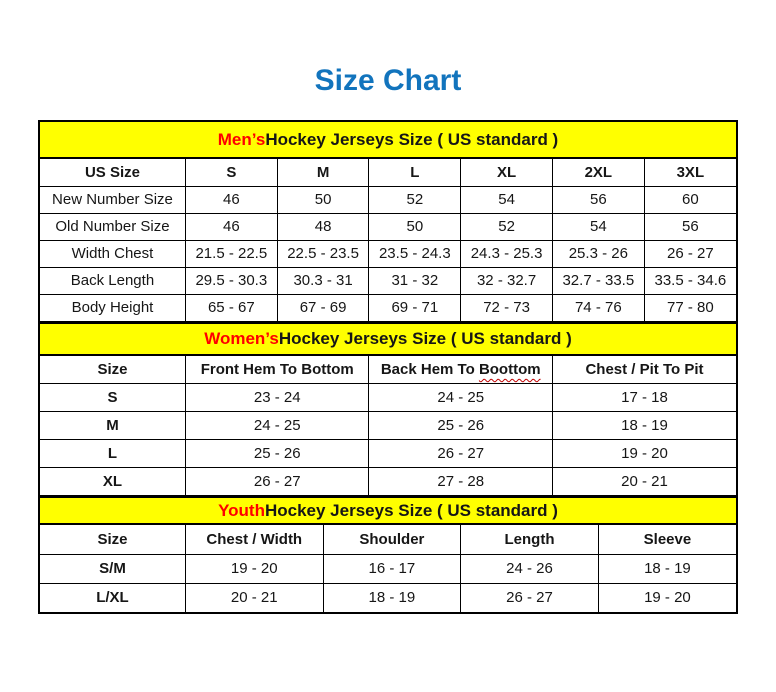 The image size is (776, 692). I want to click on size-value-cell: 31 - 32, so click(415, 280).